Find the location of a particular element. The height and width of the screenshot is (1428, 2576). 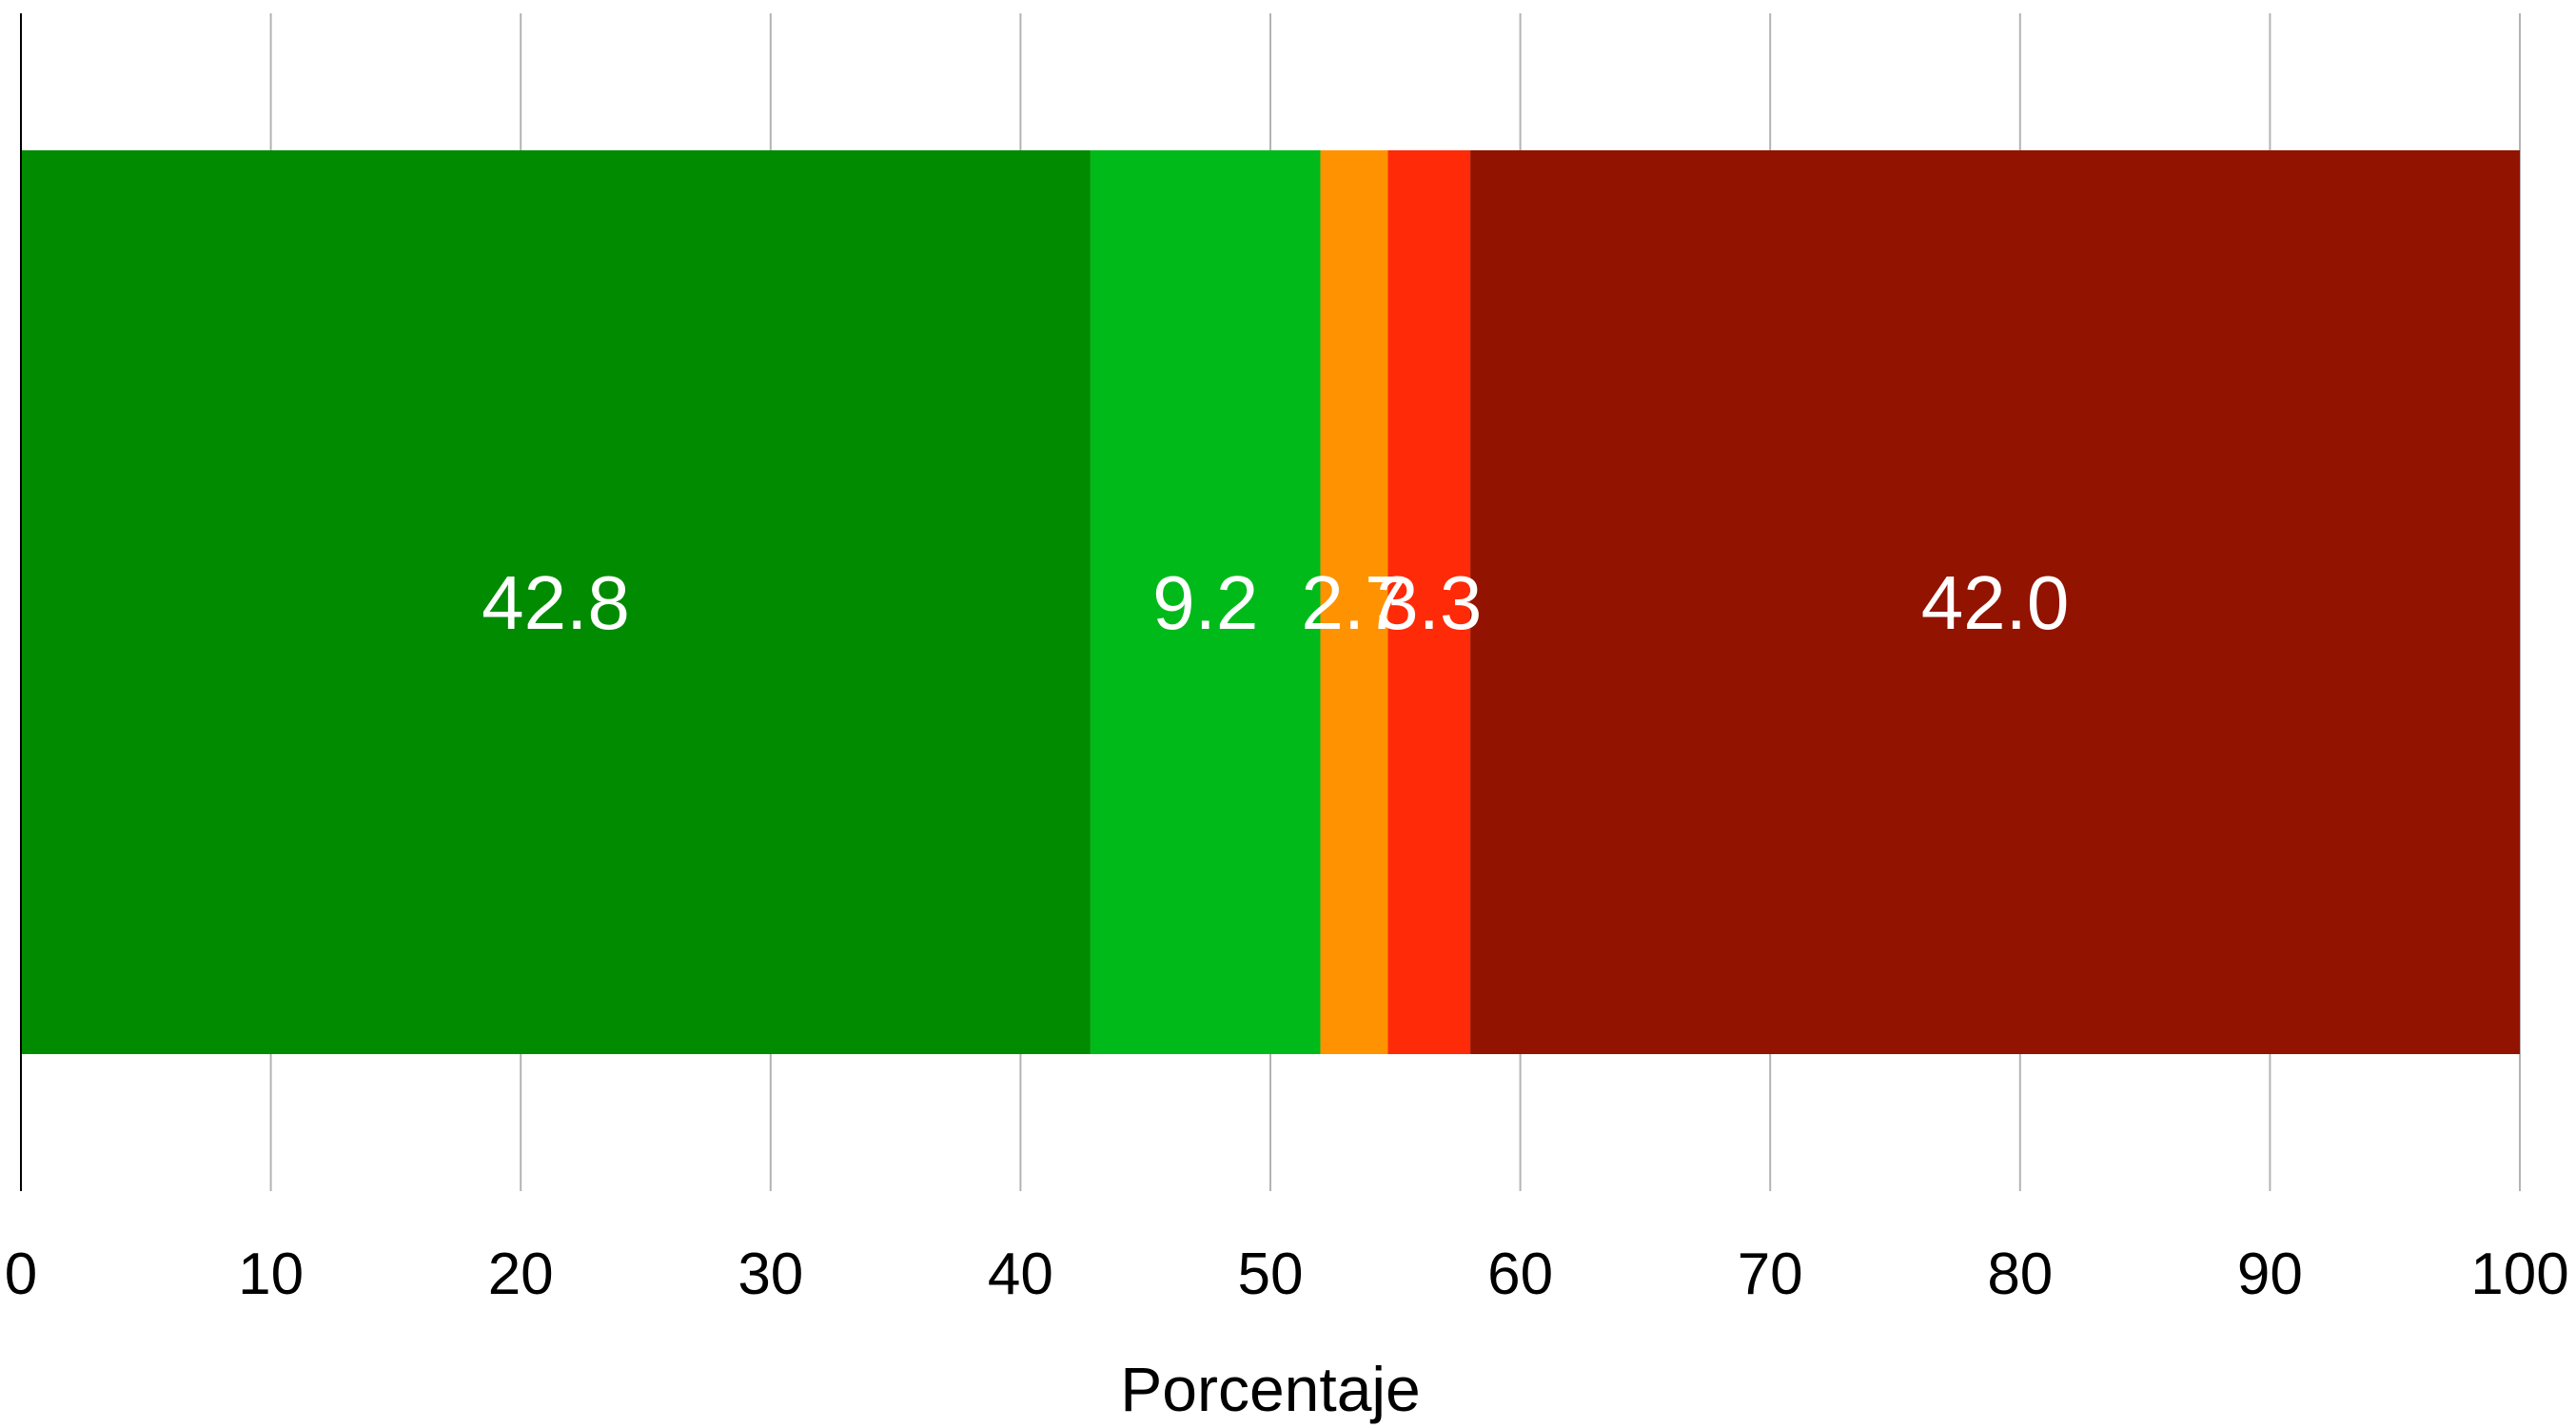

x-tick-label: 30 is located at coordinates (770, 1274).